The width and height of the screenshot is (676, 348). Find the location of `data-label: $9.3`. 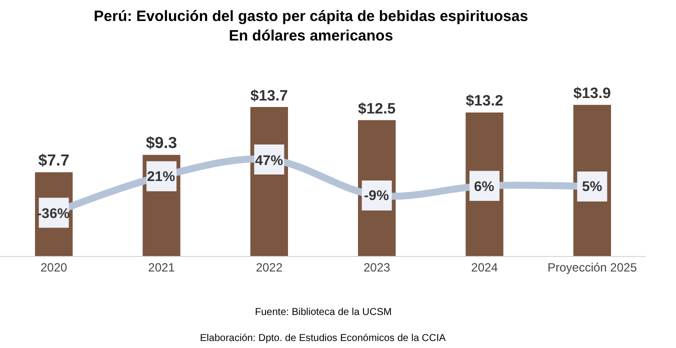

data-label: $9.3 is located at coordinates (162, 143).